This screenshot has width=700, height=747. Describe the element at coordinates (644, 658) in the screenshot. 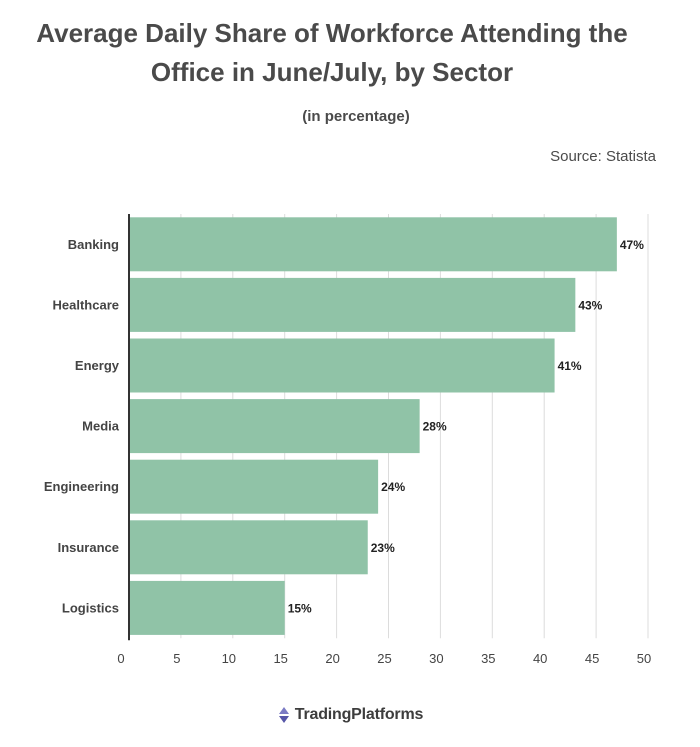

I see `x-tick-label: 50` at that location.